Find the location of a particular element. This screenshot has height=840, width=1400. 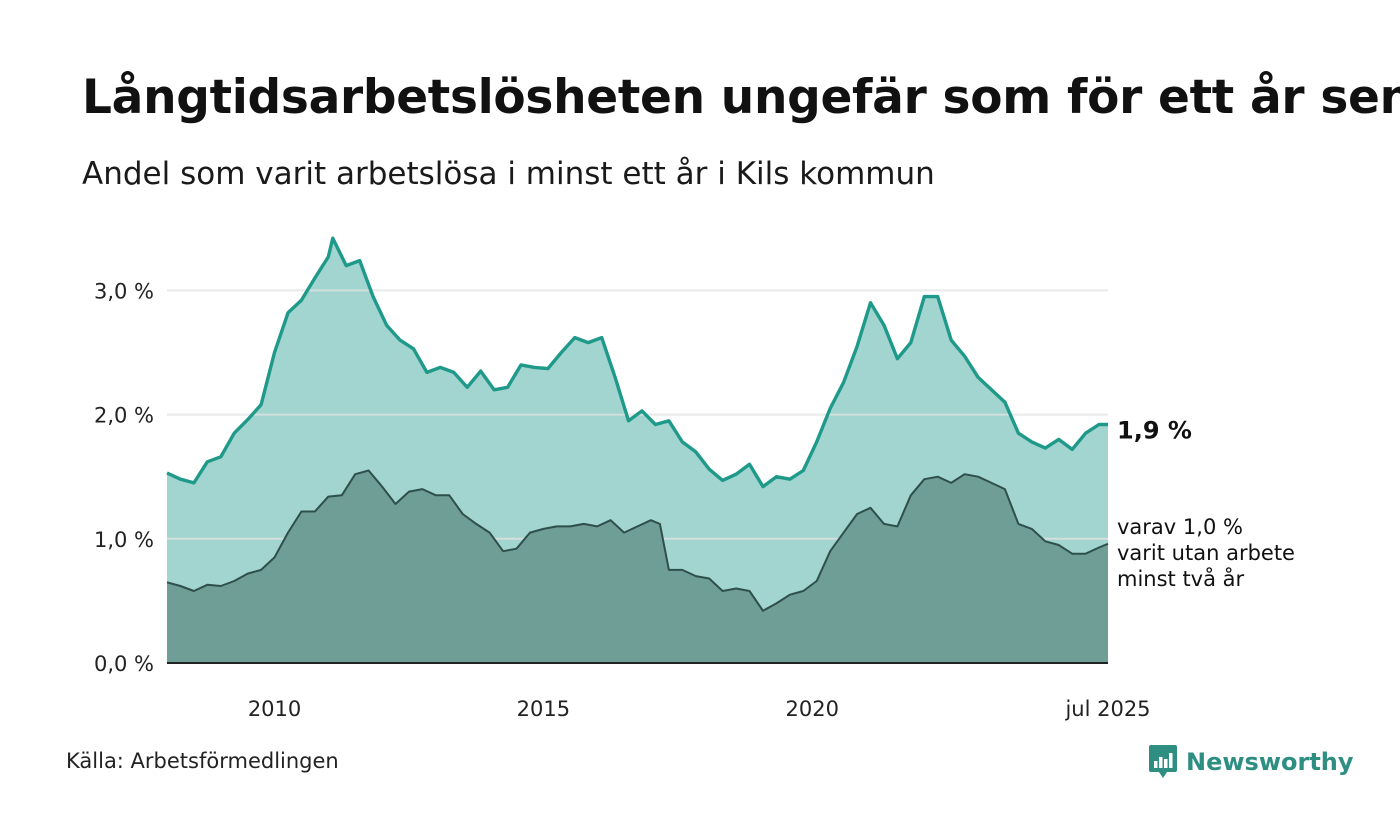

end-label-two-years-line: varit utan arbete is located at coordinates (1206, 553).